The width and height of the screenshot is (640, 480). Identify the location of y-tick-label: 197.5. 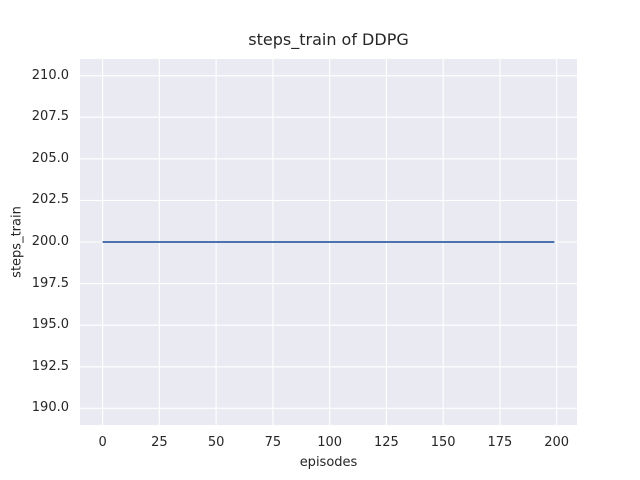
(50, 283).